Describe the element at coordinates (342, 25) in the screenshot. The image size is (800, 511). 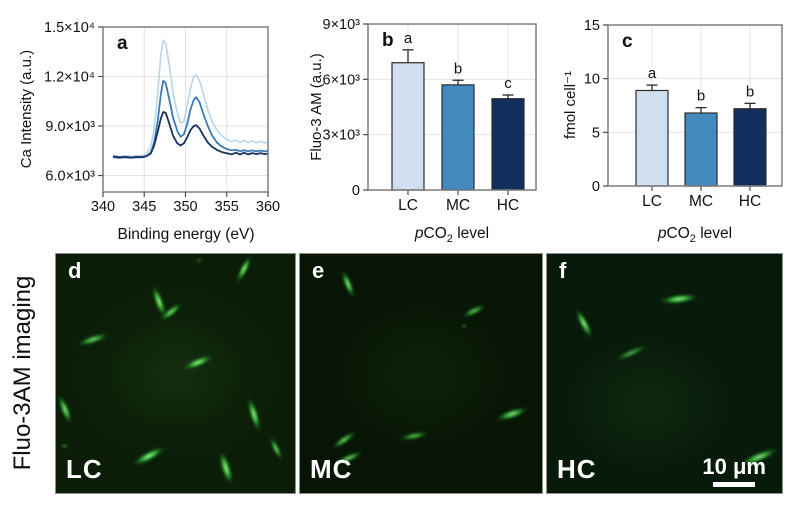
I see `svg-text: 9×10³` at that location.